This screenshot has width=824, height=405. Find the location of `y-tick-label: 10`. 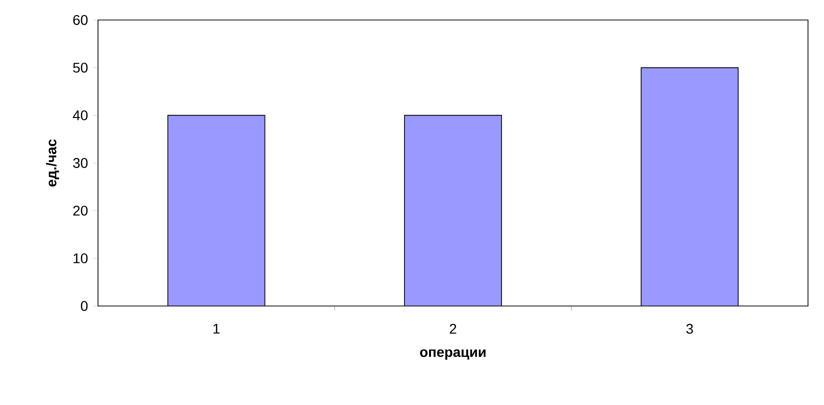

y-tick-label: 10 is located at coordinates (81, 258).